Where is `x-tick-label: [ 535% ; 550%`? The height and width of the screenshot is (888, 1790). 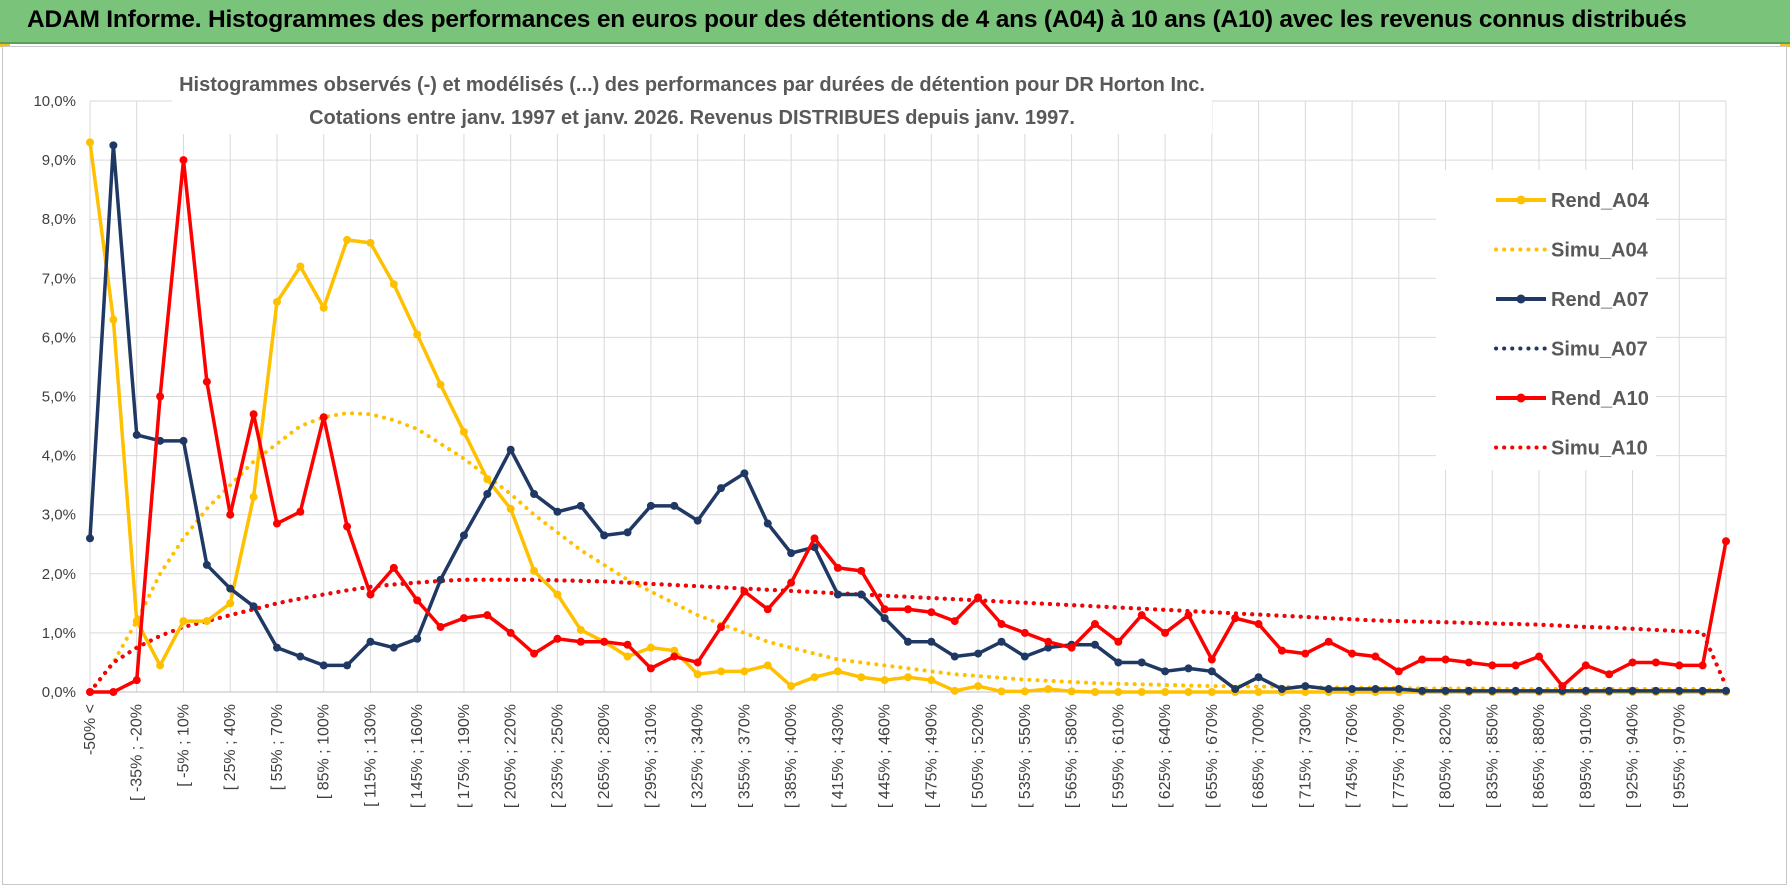
x-tick-label: [ 535% ; 550% is located at coordinates (1025, 756).